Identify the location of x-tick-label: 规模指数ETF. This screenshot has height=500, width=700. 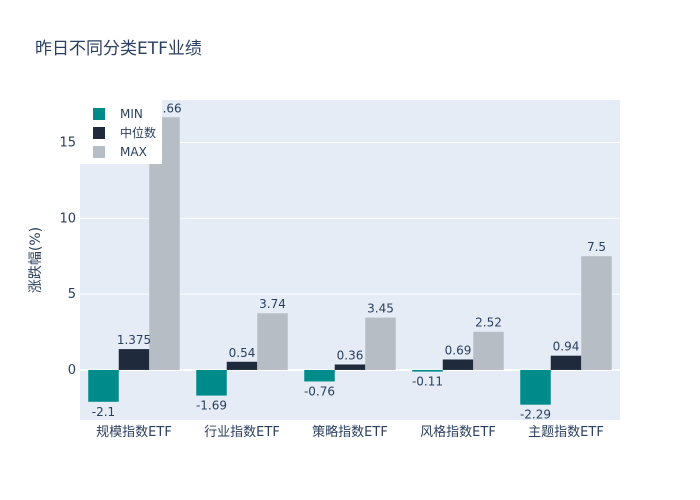
(134, 432).